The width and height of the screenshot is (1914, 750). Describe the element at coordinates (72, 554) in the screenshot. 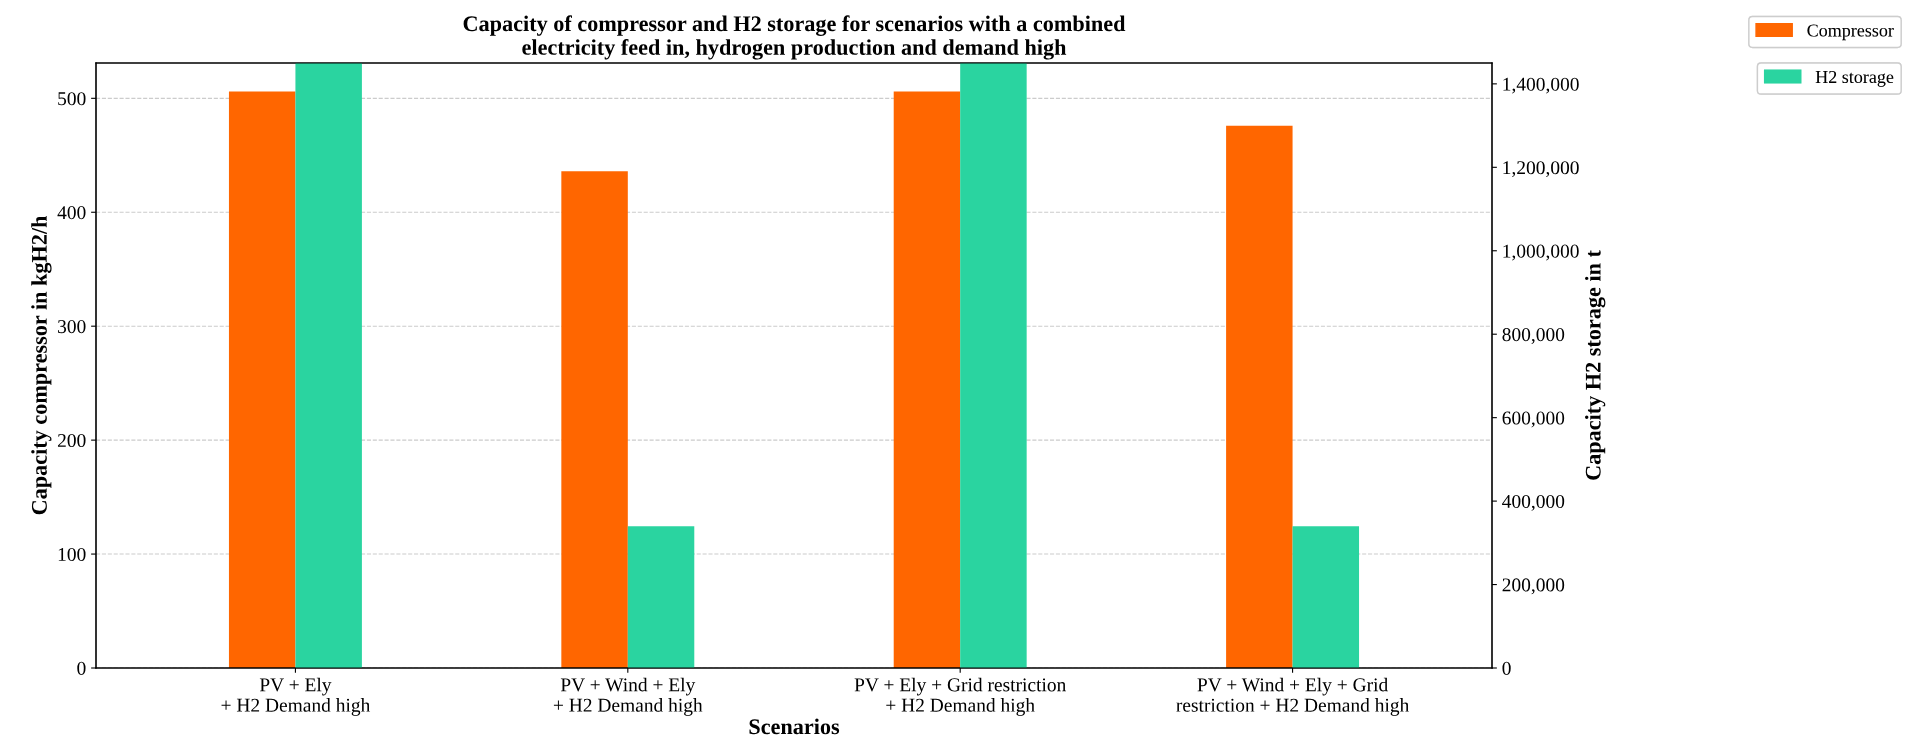

I see `y-tick-label: 100` at that location.